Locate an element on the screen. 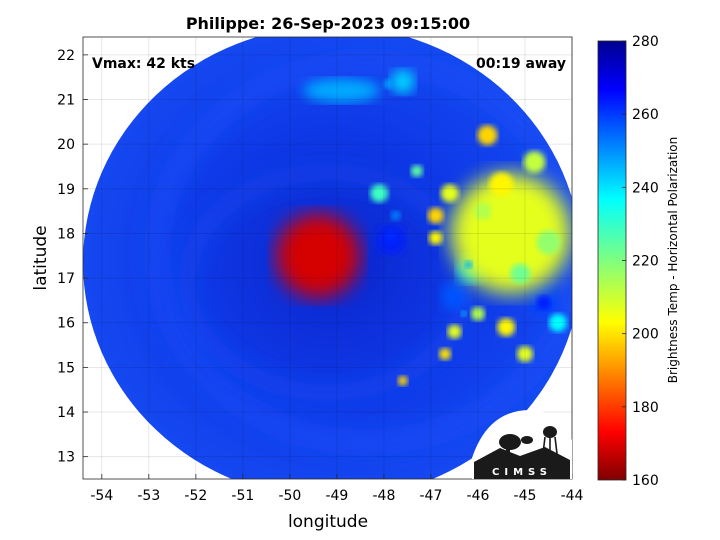 The image size is (720, 540). colorbar-ticks: 160 180 200 220 240 260 280 is located at coordinates (640, 261).